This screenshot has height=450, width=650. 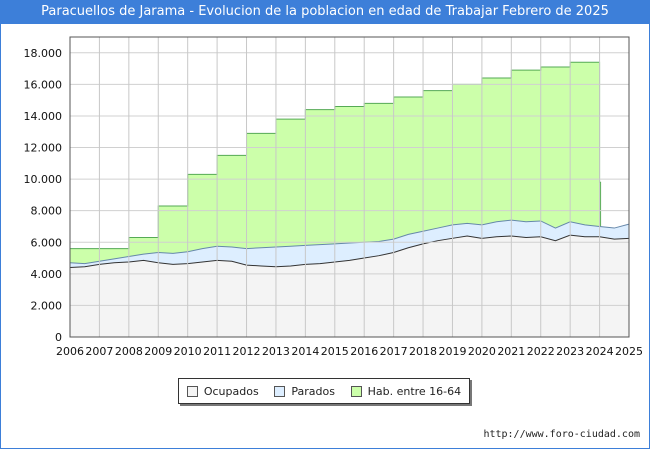 I want to click on x-tick-label: 2008, so click(x=129, y=351).